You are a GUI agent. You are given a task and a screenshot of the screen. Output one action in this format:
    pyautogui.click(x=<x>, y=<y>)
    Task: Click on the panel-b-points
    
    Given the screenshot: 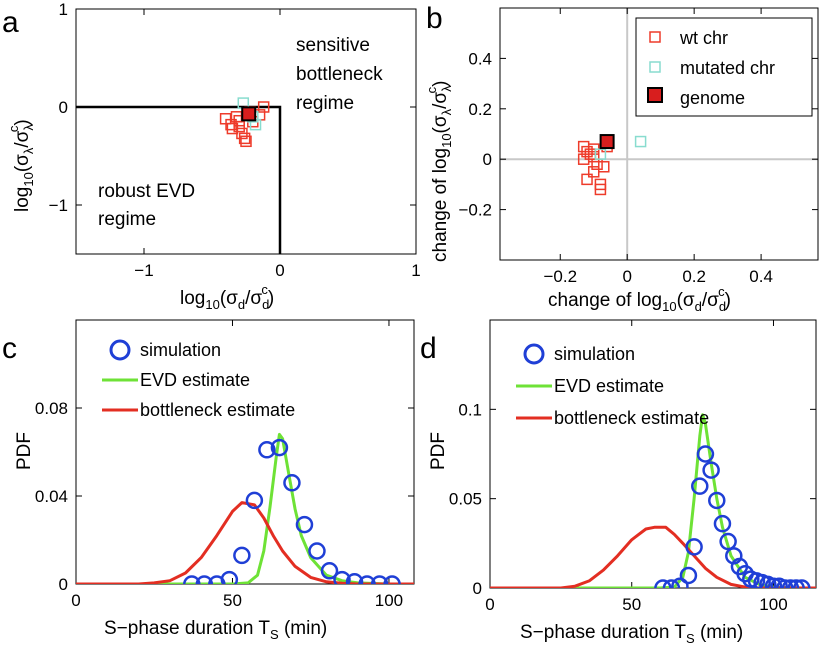 What is the action you would take?
    pyautogui.click(x=612, y=165)
    